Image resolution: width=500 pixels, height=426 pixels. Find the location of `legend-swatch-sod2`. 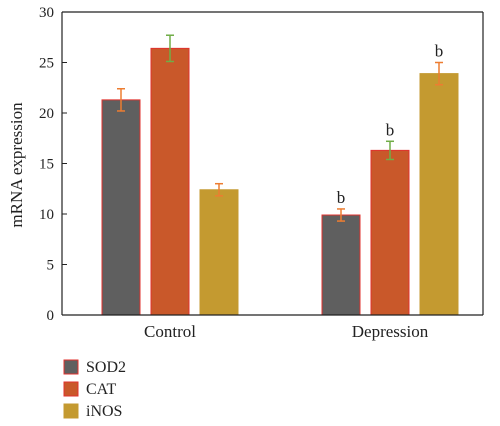

legend-swatch-sod2 is located at coordinates (71, 367).